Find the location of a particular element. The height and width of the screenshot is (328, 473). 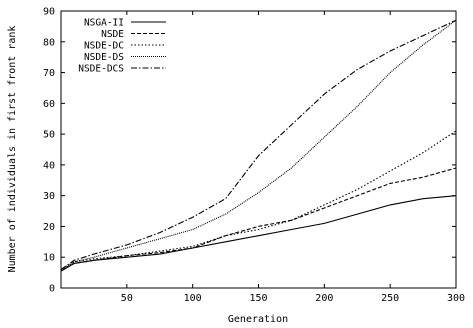

y-tick-label: 80 is located at coordinates (49, 42).